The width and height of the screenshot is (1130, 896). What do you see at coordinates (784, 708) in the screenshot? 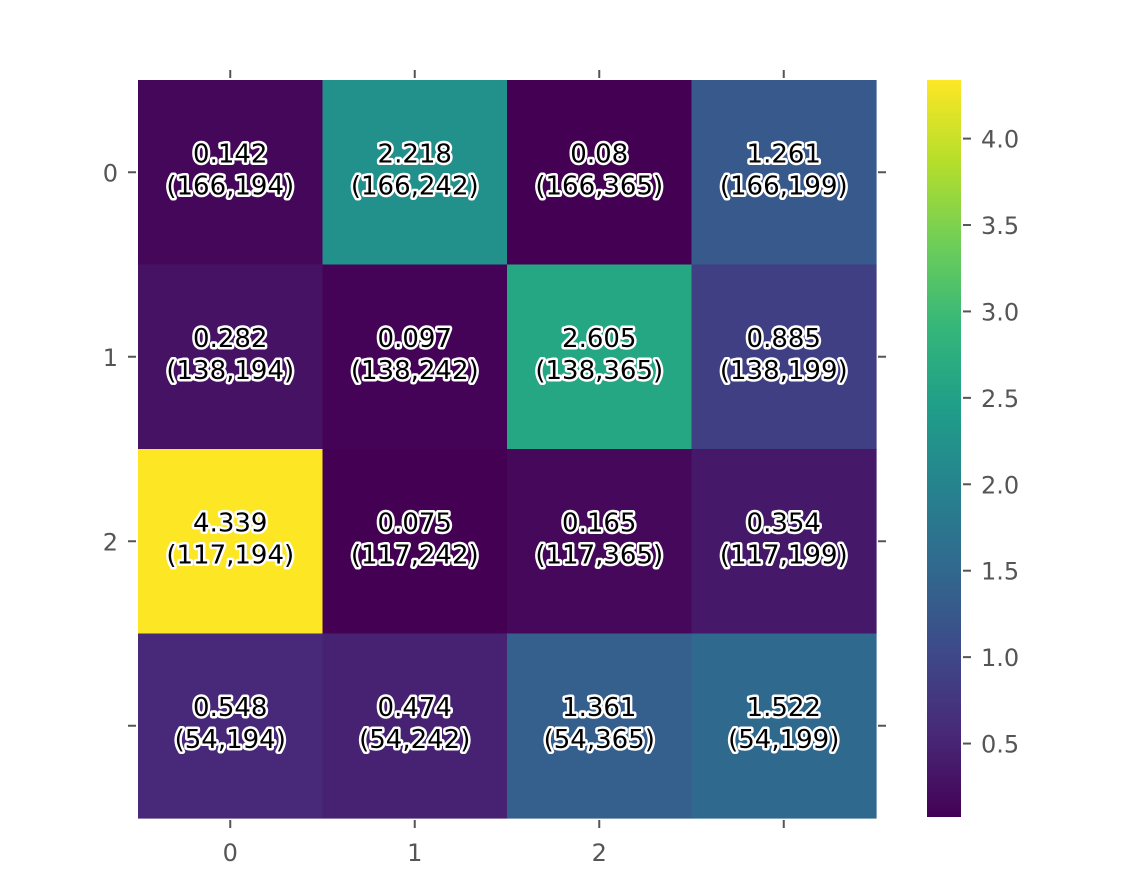
I see `cell-value-label: 1.522` at bounding box center [784, 708].